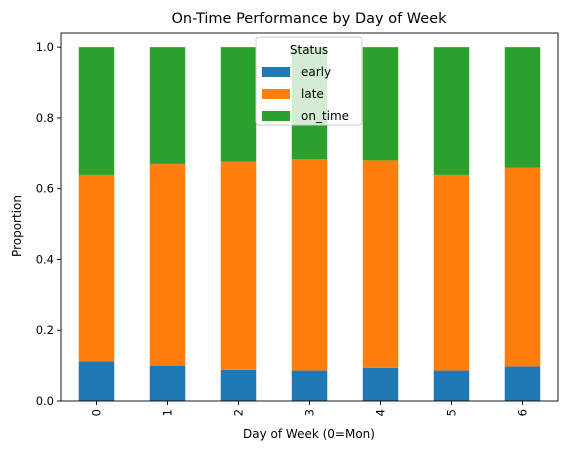  I want to click on x-tick-label: 4, so click(381, 412).